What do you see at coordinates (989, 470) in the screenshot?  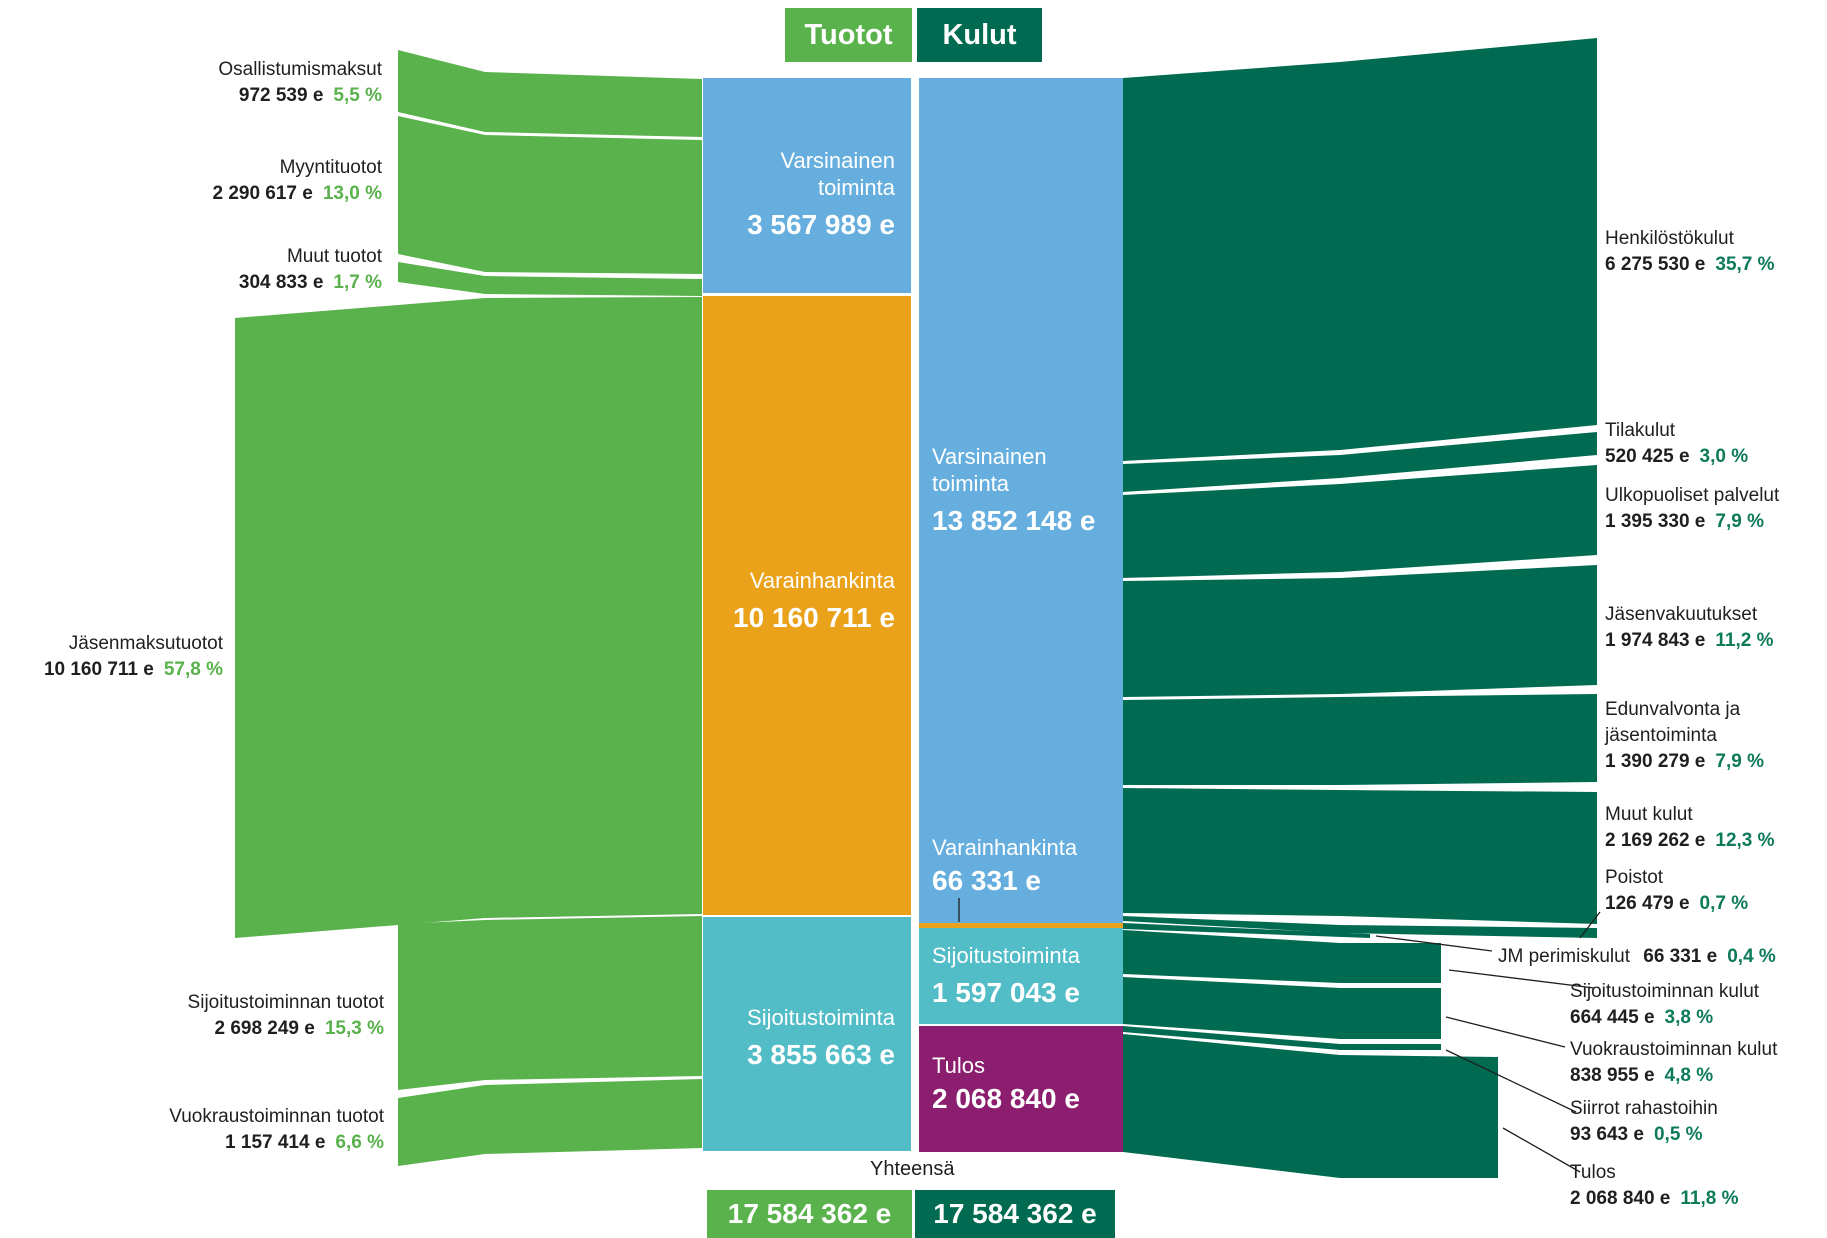 I see `node-name: Varsinainen toiminta` at bounding box center [989, 470].